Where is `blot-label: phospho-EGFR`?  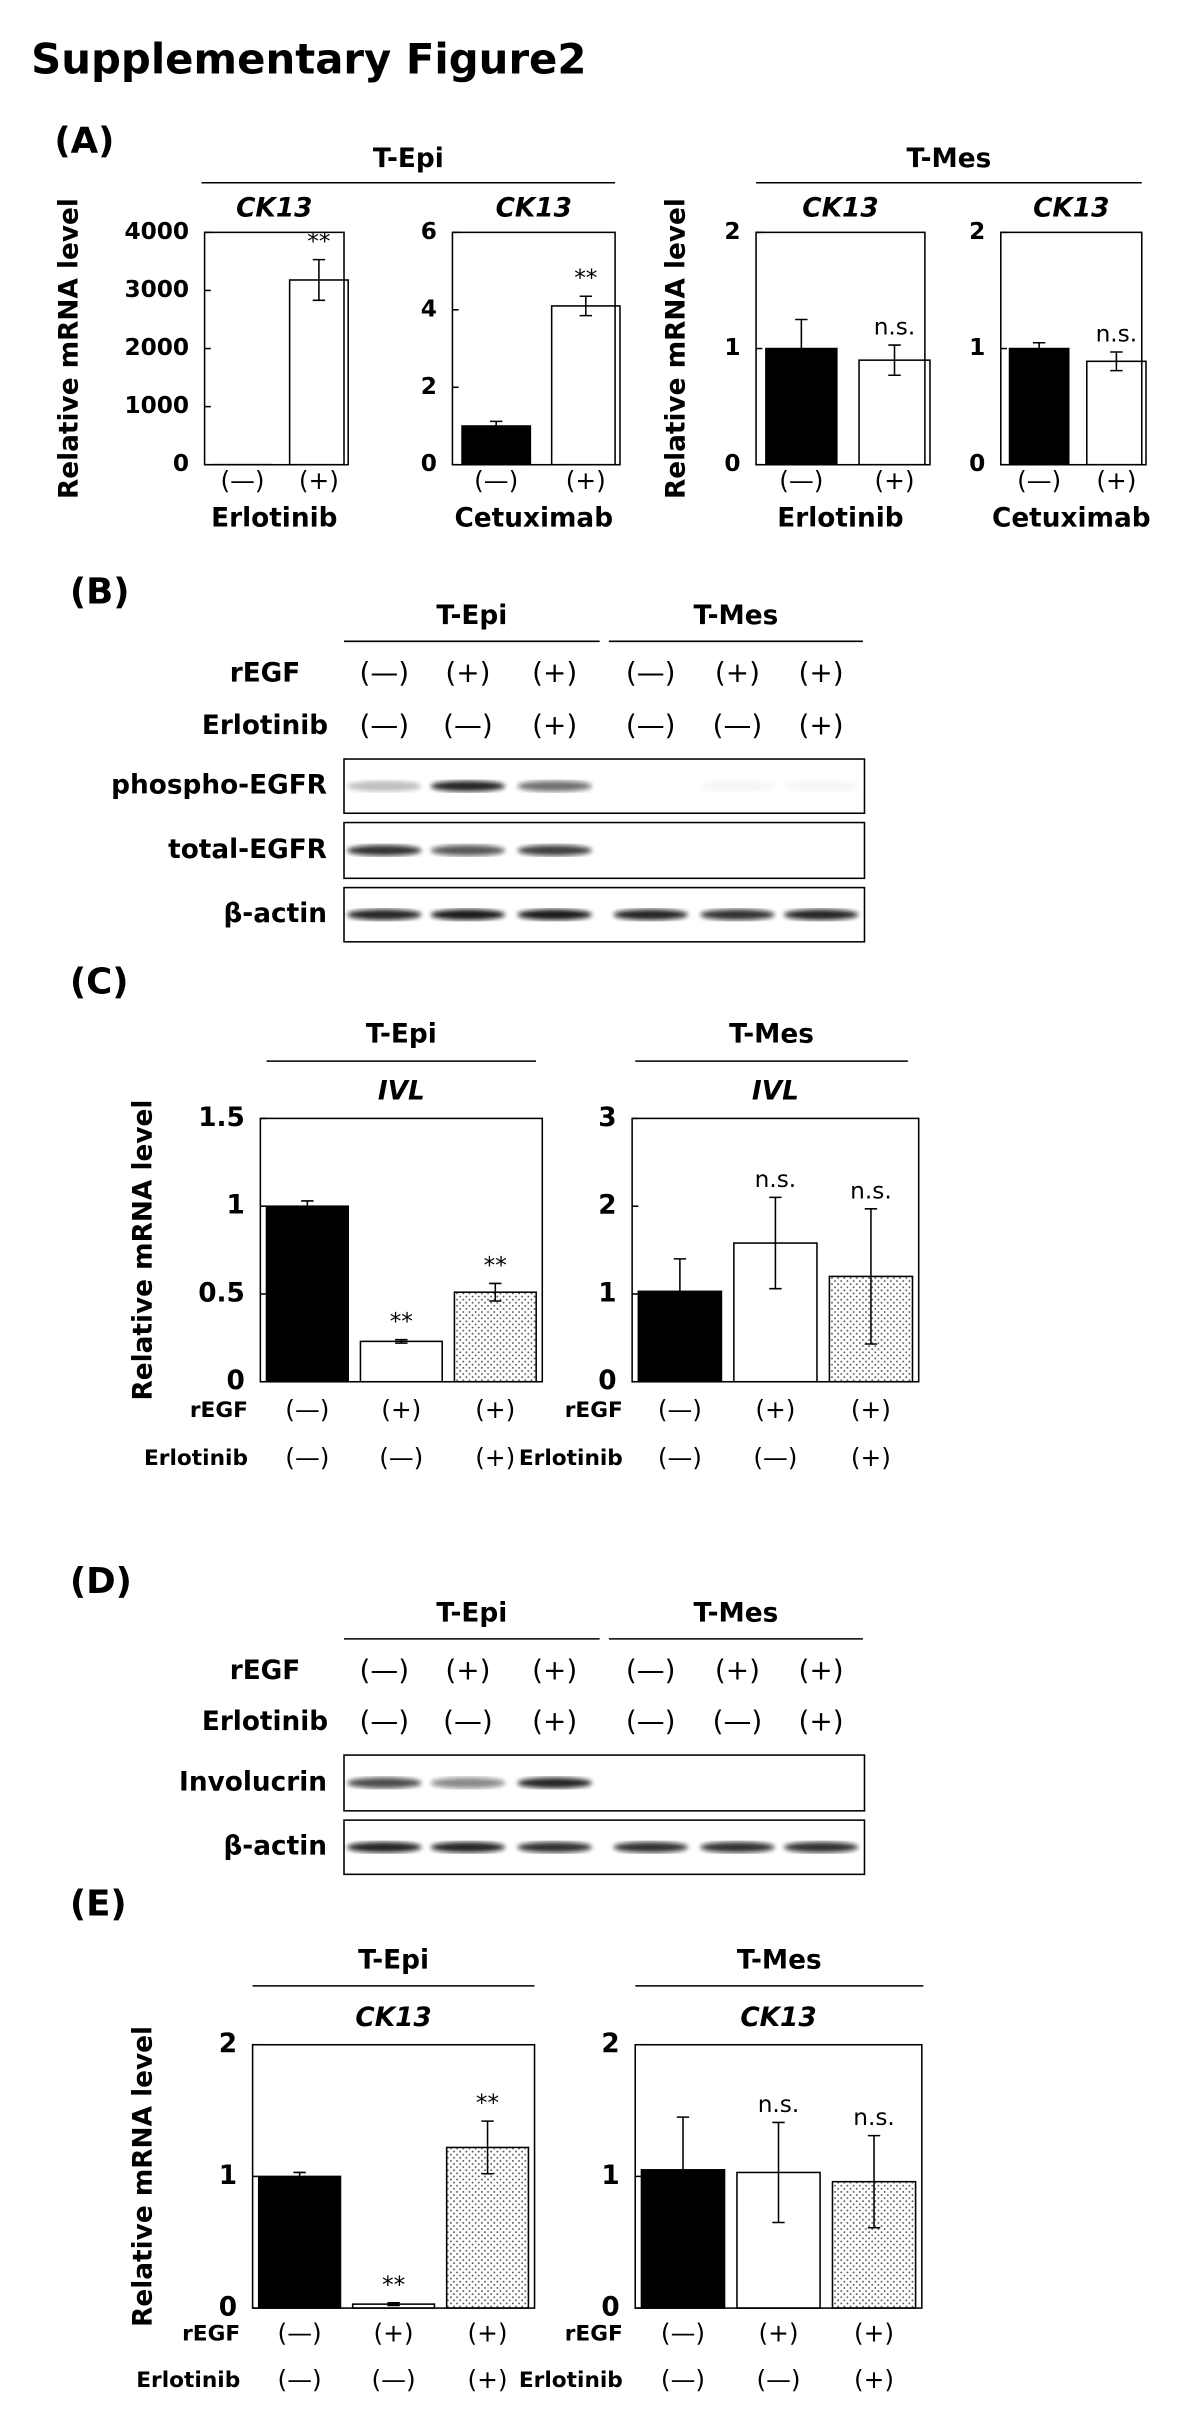
blot-label: phospho-EGFR is located at coordinates (219, 786).